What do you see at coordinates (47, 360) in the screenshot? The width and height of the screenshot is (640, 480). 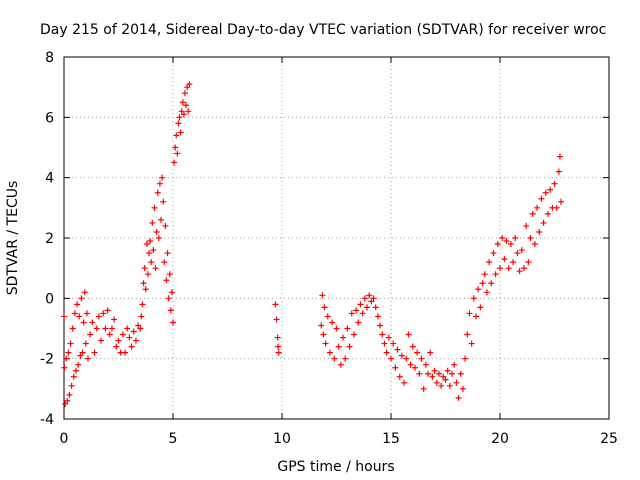 I see `y-tick-label: -2` at bounding box center [47, 360].